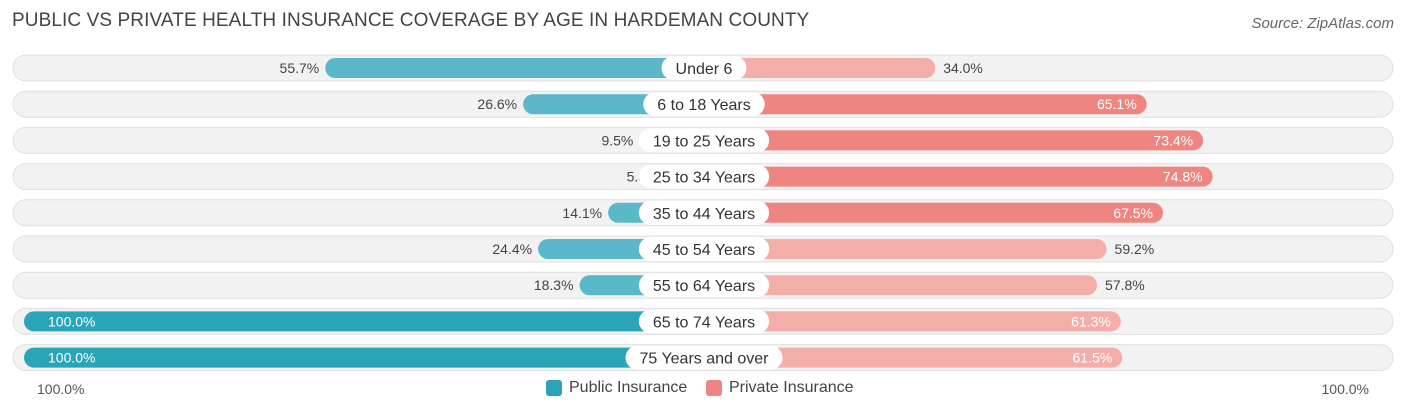  What do you see at coordinates (61, 389) in the screenshot?
I see `axis-label-left: 100.0%` at bounding box center [61, 389].